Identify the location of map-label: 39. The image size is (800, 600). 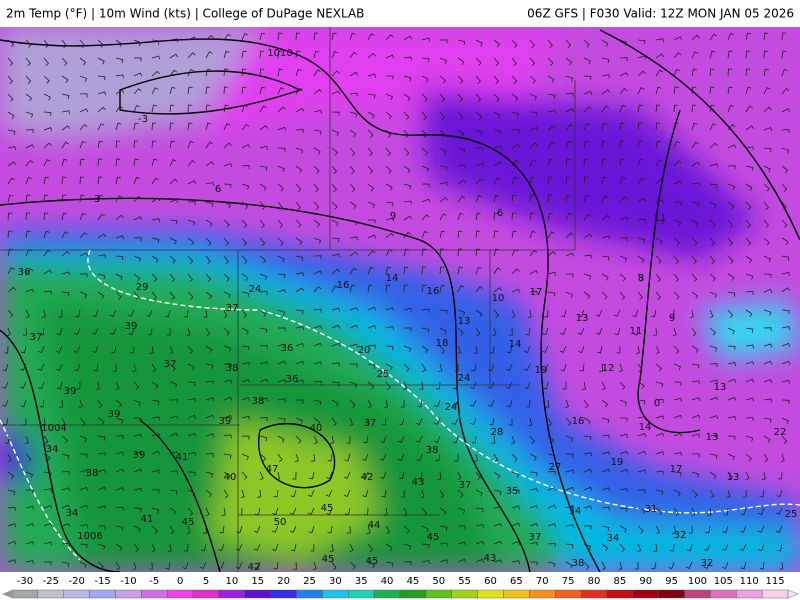
(131, 326).